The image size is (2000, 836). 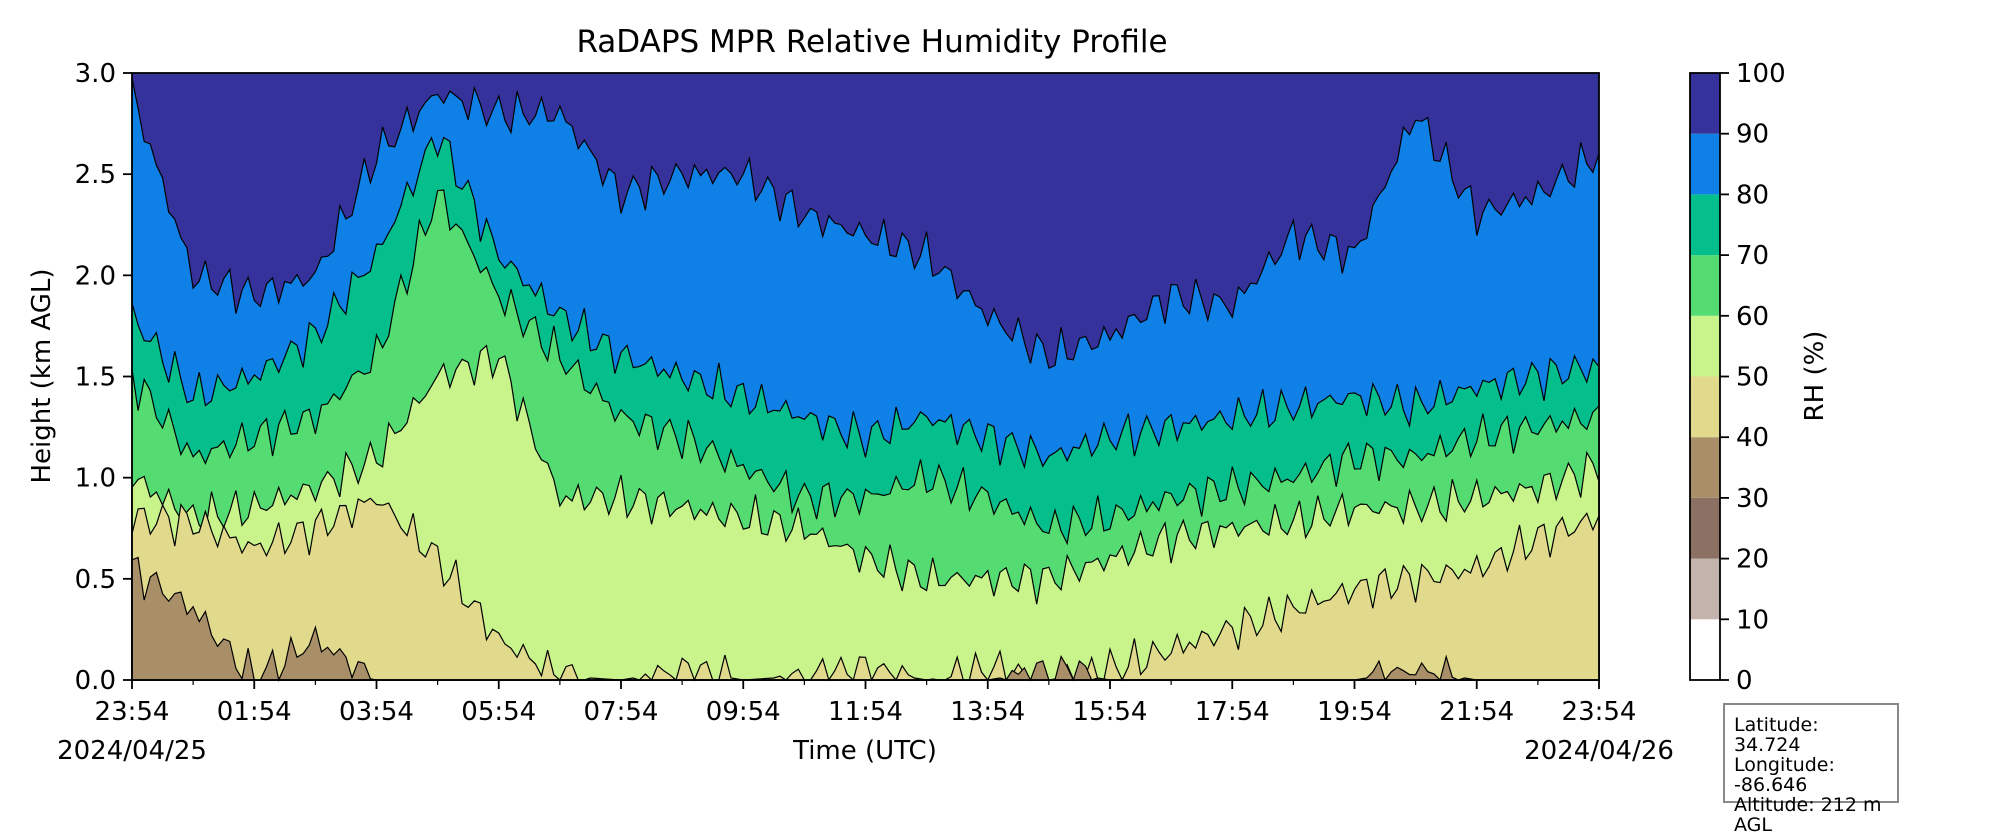 What do you see at coordinates (95, 681) in the screenshot?
I see `y-tick-label: 0.0` at bounding box center [95, 681].